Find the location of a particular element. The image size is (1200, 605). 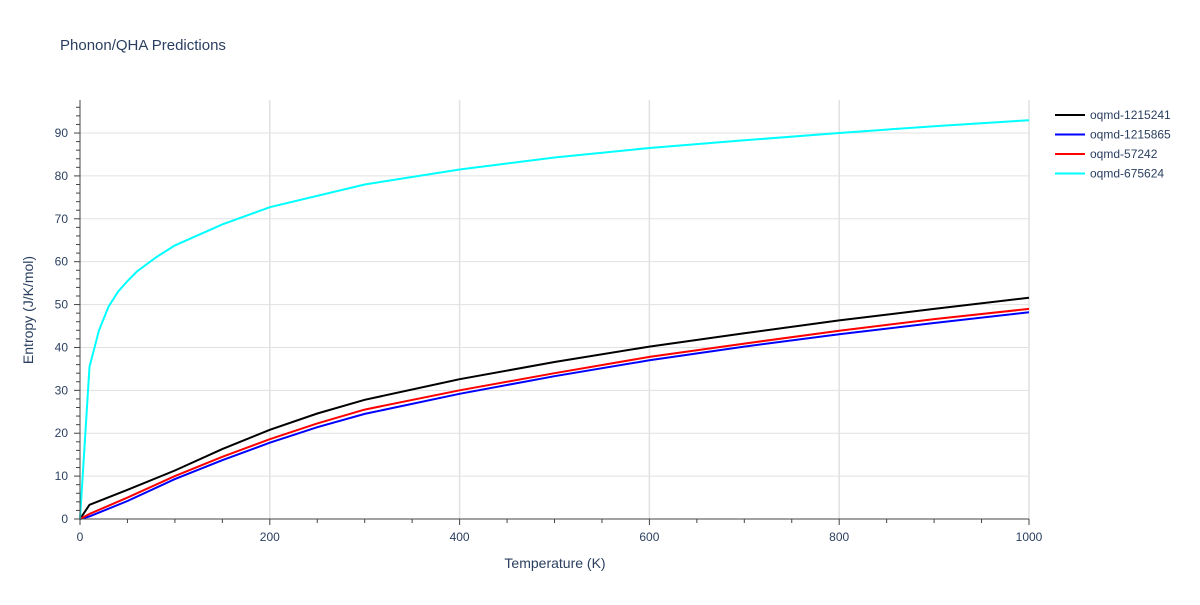

y-tick-label: 40 is located at coordinates (62, 347).